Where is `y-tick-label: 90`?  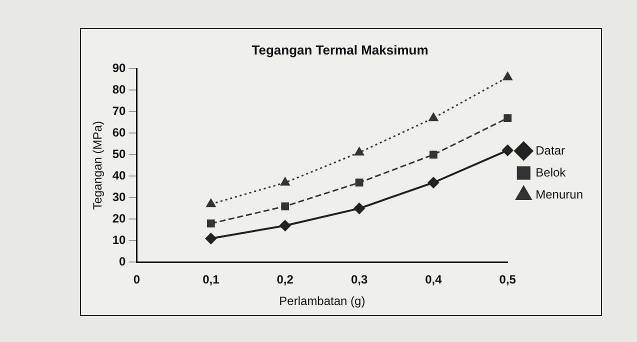 y-tick-label: 90 is located at coordinates (119, 67).